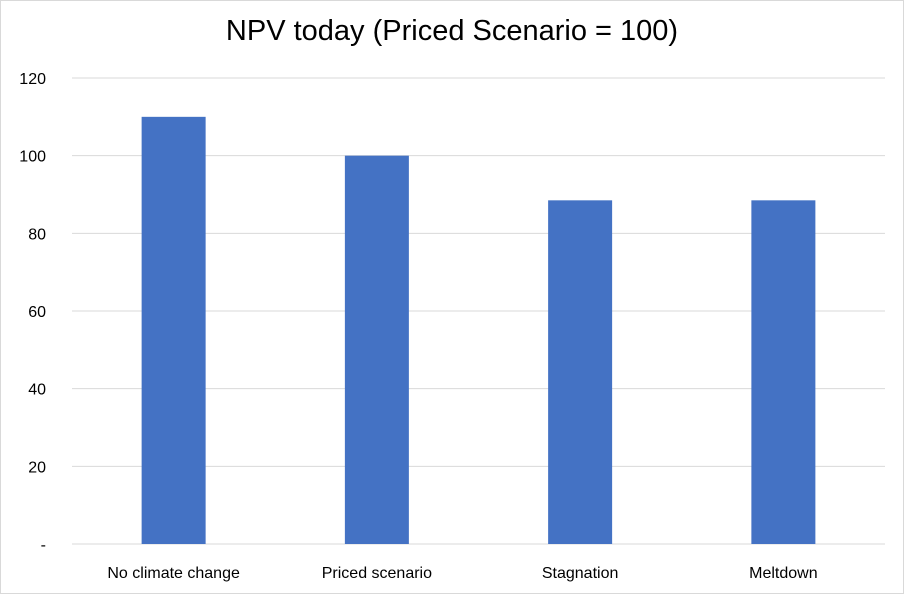 This screenshot has width=904, height=594. I want to click on bar-no-climate-change, so click(173, 330).